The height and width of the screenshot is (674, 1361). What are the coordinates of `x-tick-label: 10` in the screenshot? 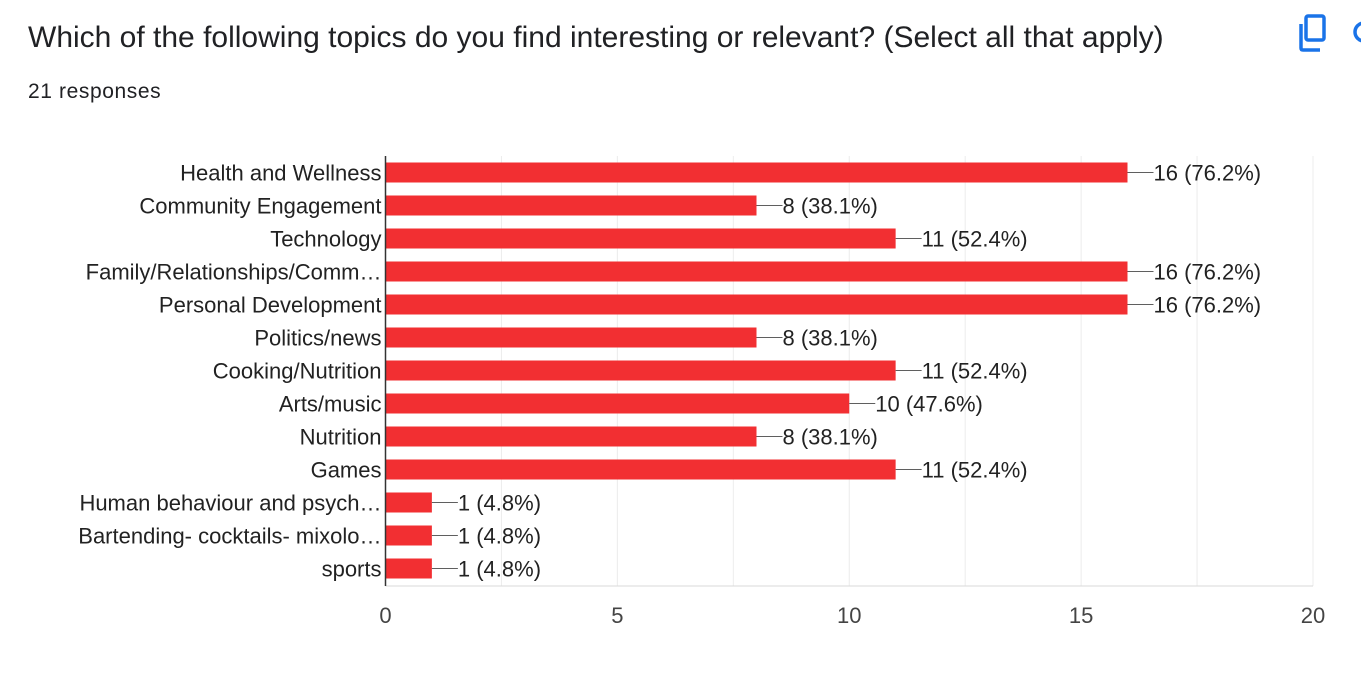 It's located at (849, 615).